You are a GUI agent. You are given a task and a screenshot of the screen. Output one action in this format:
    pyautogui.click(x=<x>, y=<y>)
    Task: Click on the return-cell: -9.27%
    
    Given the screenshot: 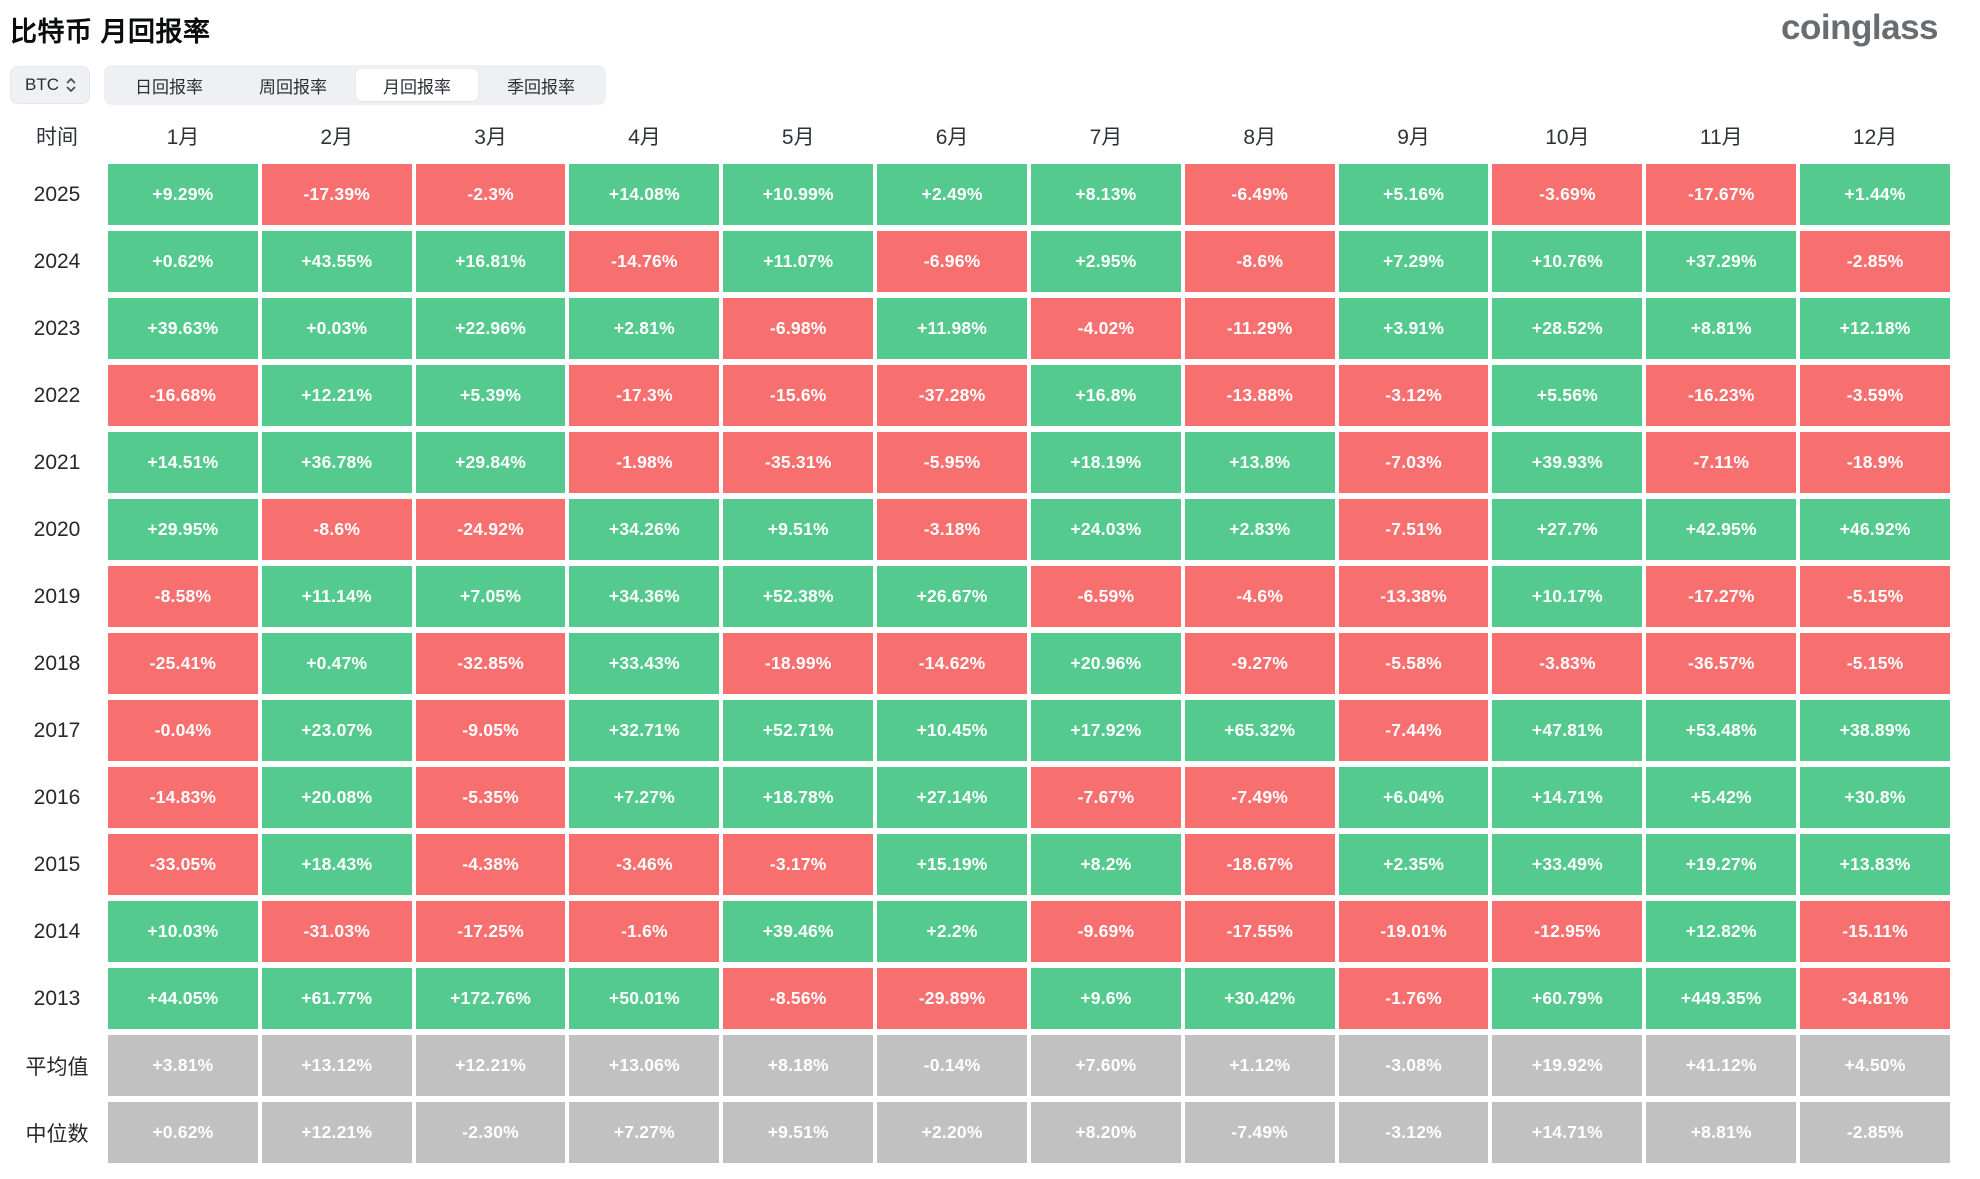 What is the action you would take?
    pyautogui.click(x=1259, y=663)
    